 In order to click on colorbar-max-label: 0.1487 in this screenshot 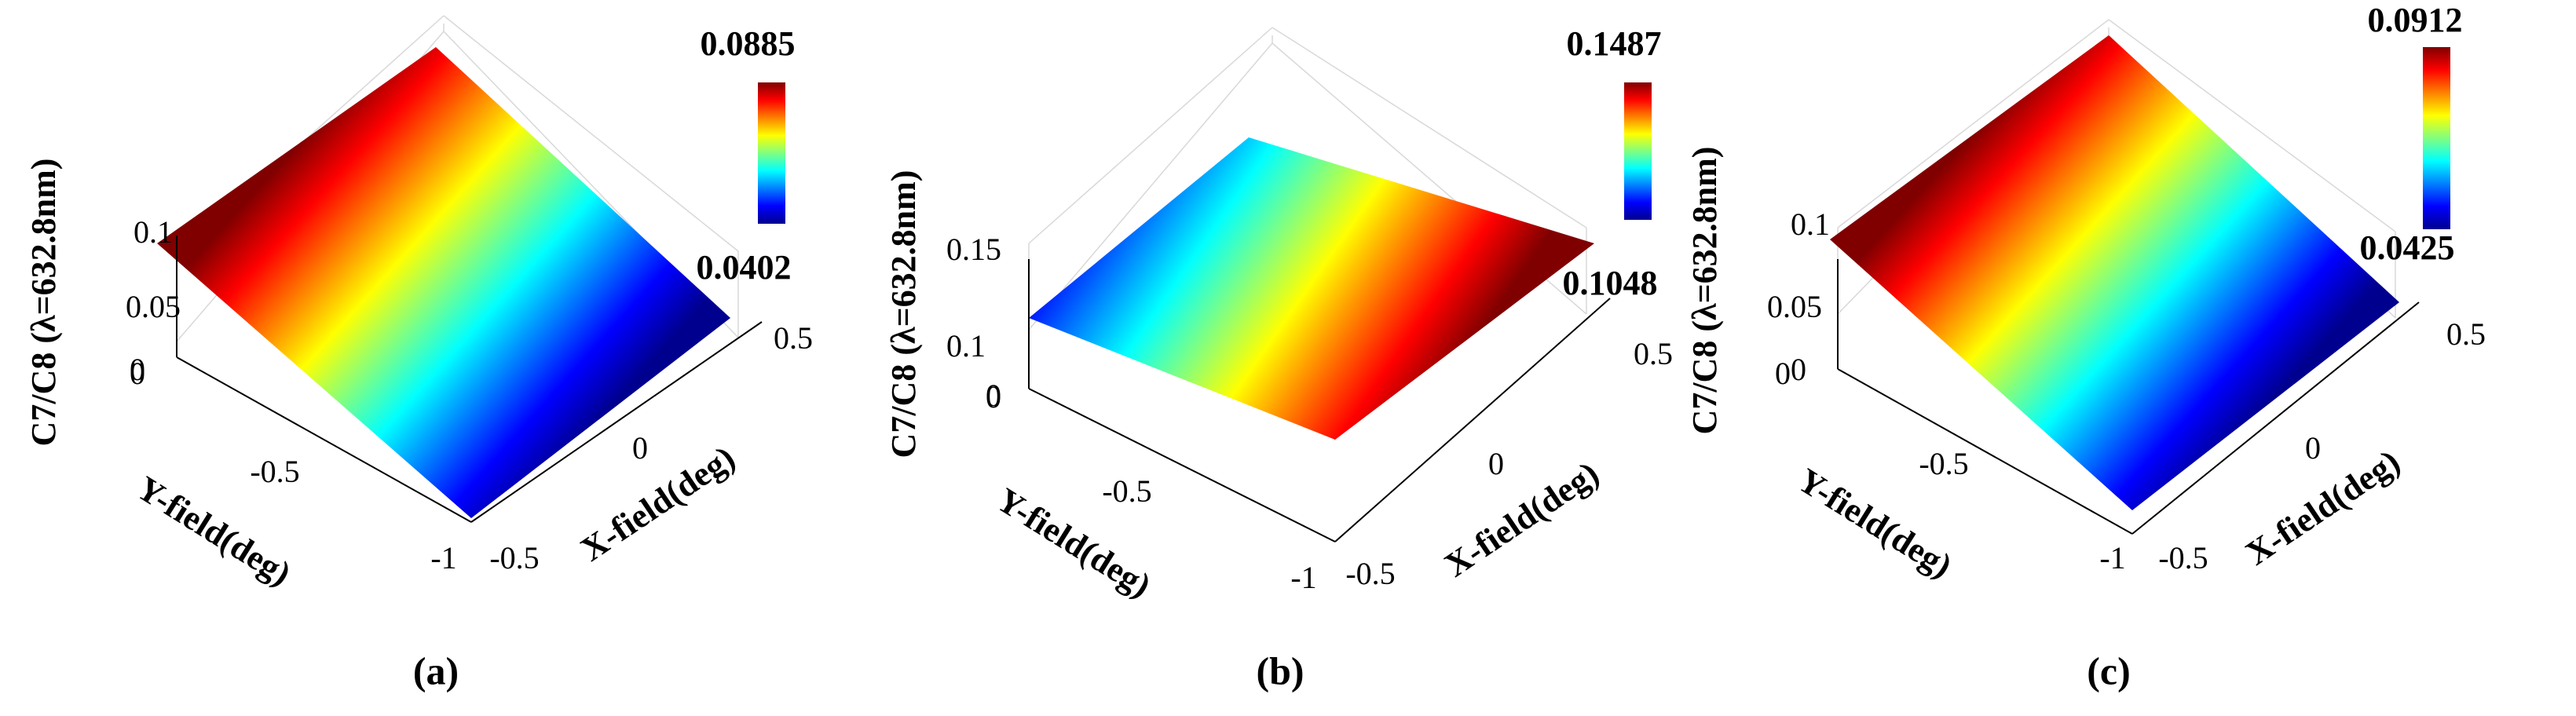, I will do `click(1615, 43)`.